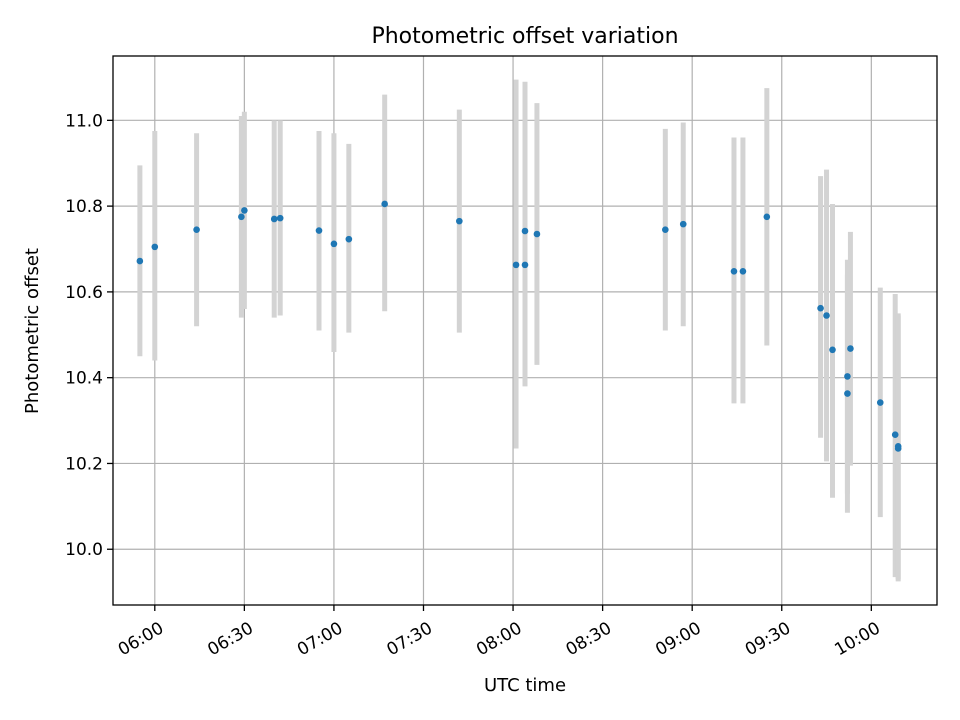  I want to click on y-tick-label: 10.8, so click(84, 207).